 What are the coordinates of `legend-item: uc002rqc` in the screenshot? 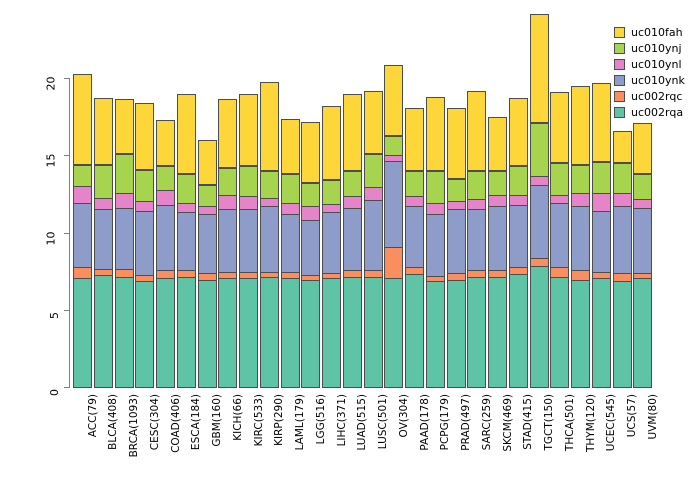 It's located at (649, 96).